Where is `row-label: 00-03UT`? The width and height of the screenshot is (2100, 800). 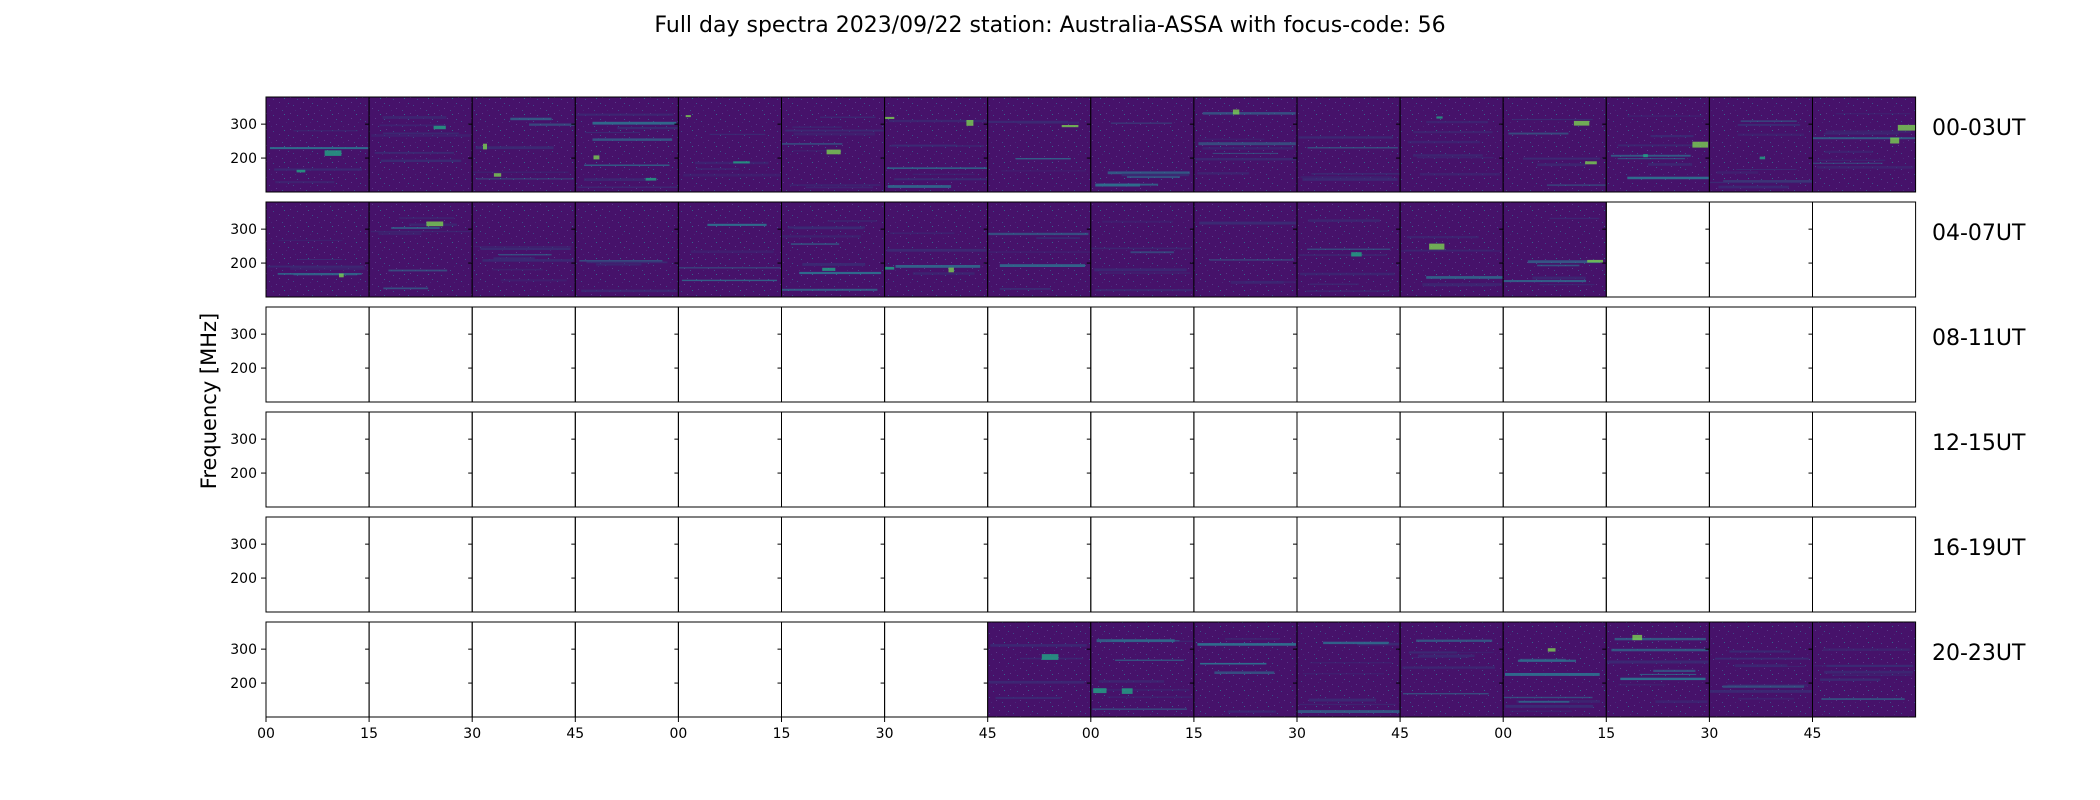 row-label: 00-03UT is located at coordinates (1979, 128).